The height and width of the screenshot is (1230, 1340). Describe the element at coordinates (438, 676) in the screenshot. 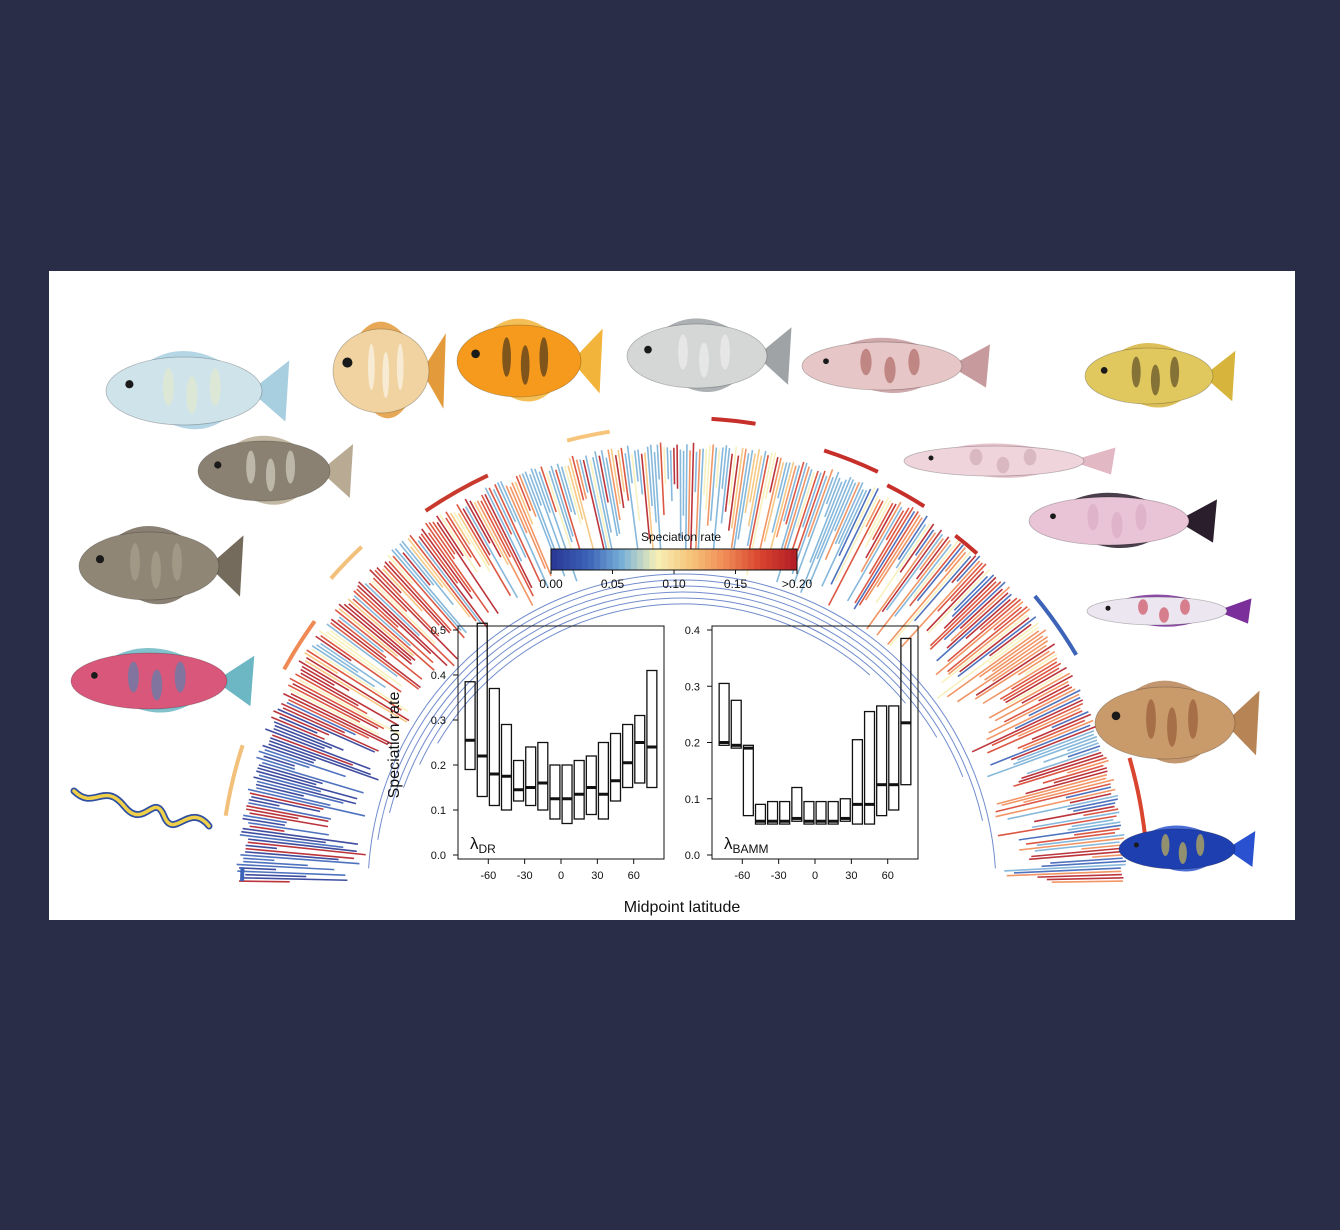

I see `y-tick-label: 0.4` at that location.